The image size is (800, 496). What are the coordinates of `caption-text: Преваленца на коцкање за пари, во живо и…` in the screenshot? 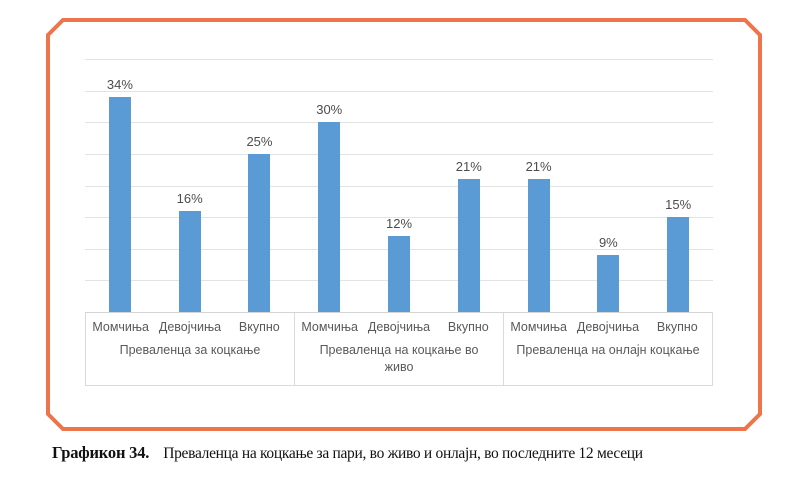 It's located at (403, 453).